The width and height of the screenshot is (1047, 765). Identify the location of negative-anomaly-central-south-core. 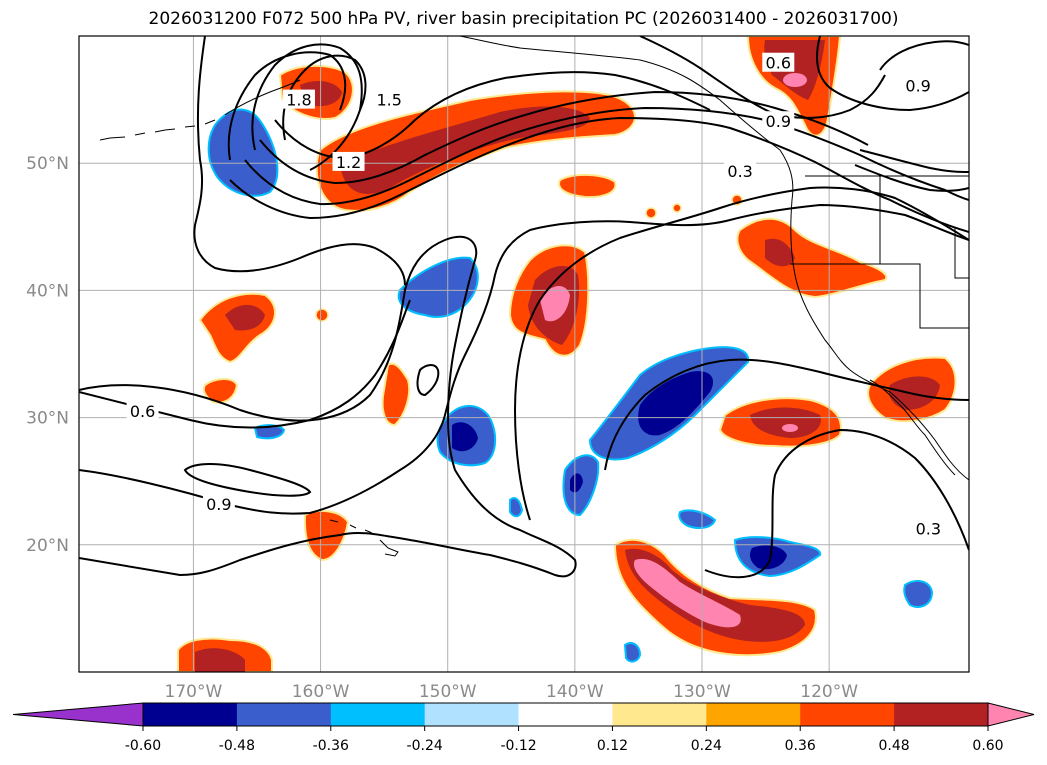
(465, 437).